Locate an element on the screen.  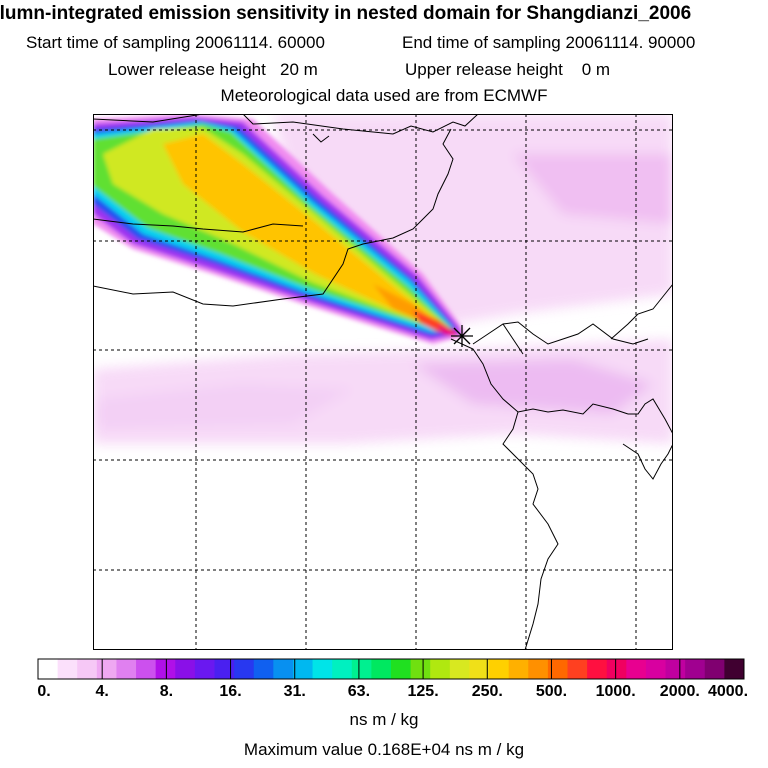
maximum-value-label: Maximum value 0.168E+04 ns m / kg is located at coordinates (384, 749).